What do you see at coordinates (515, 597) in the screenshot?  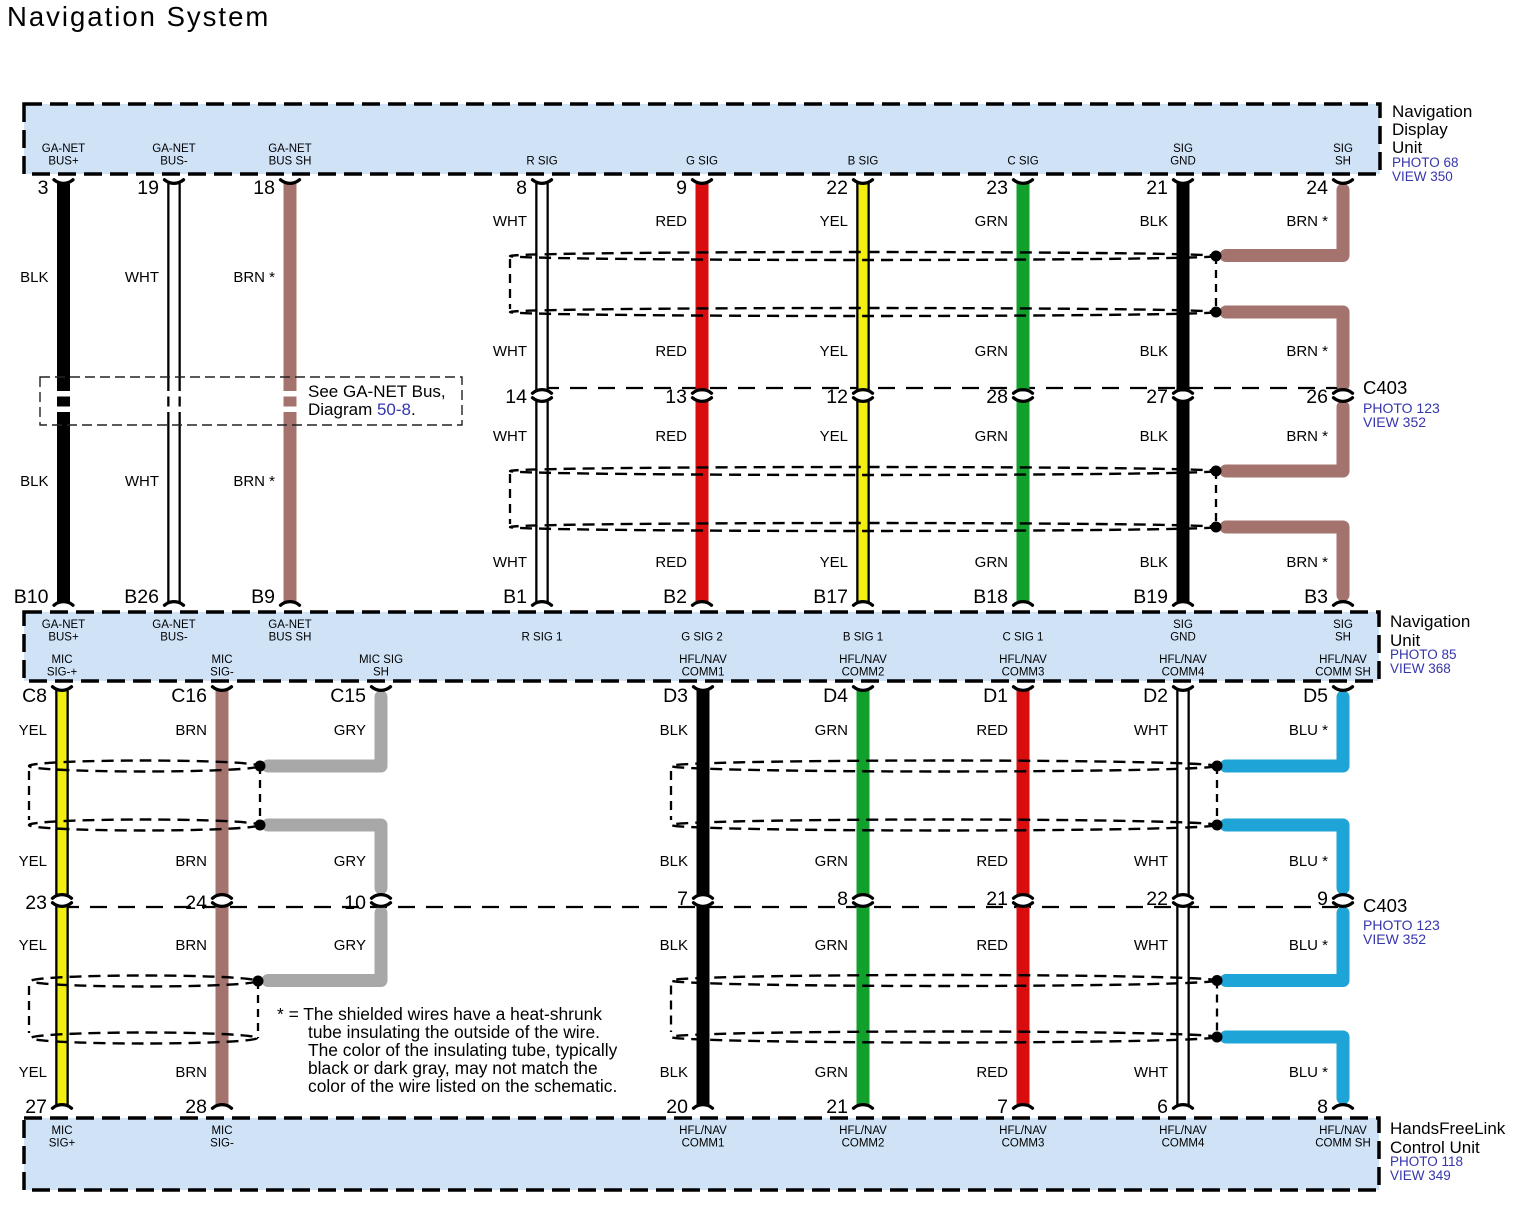 I see `svg-text: B1` at bounding box center [515, 597].